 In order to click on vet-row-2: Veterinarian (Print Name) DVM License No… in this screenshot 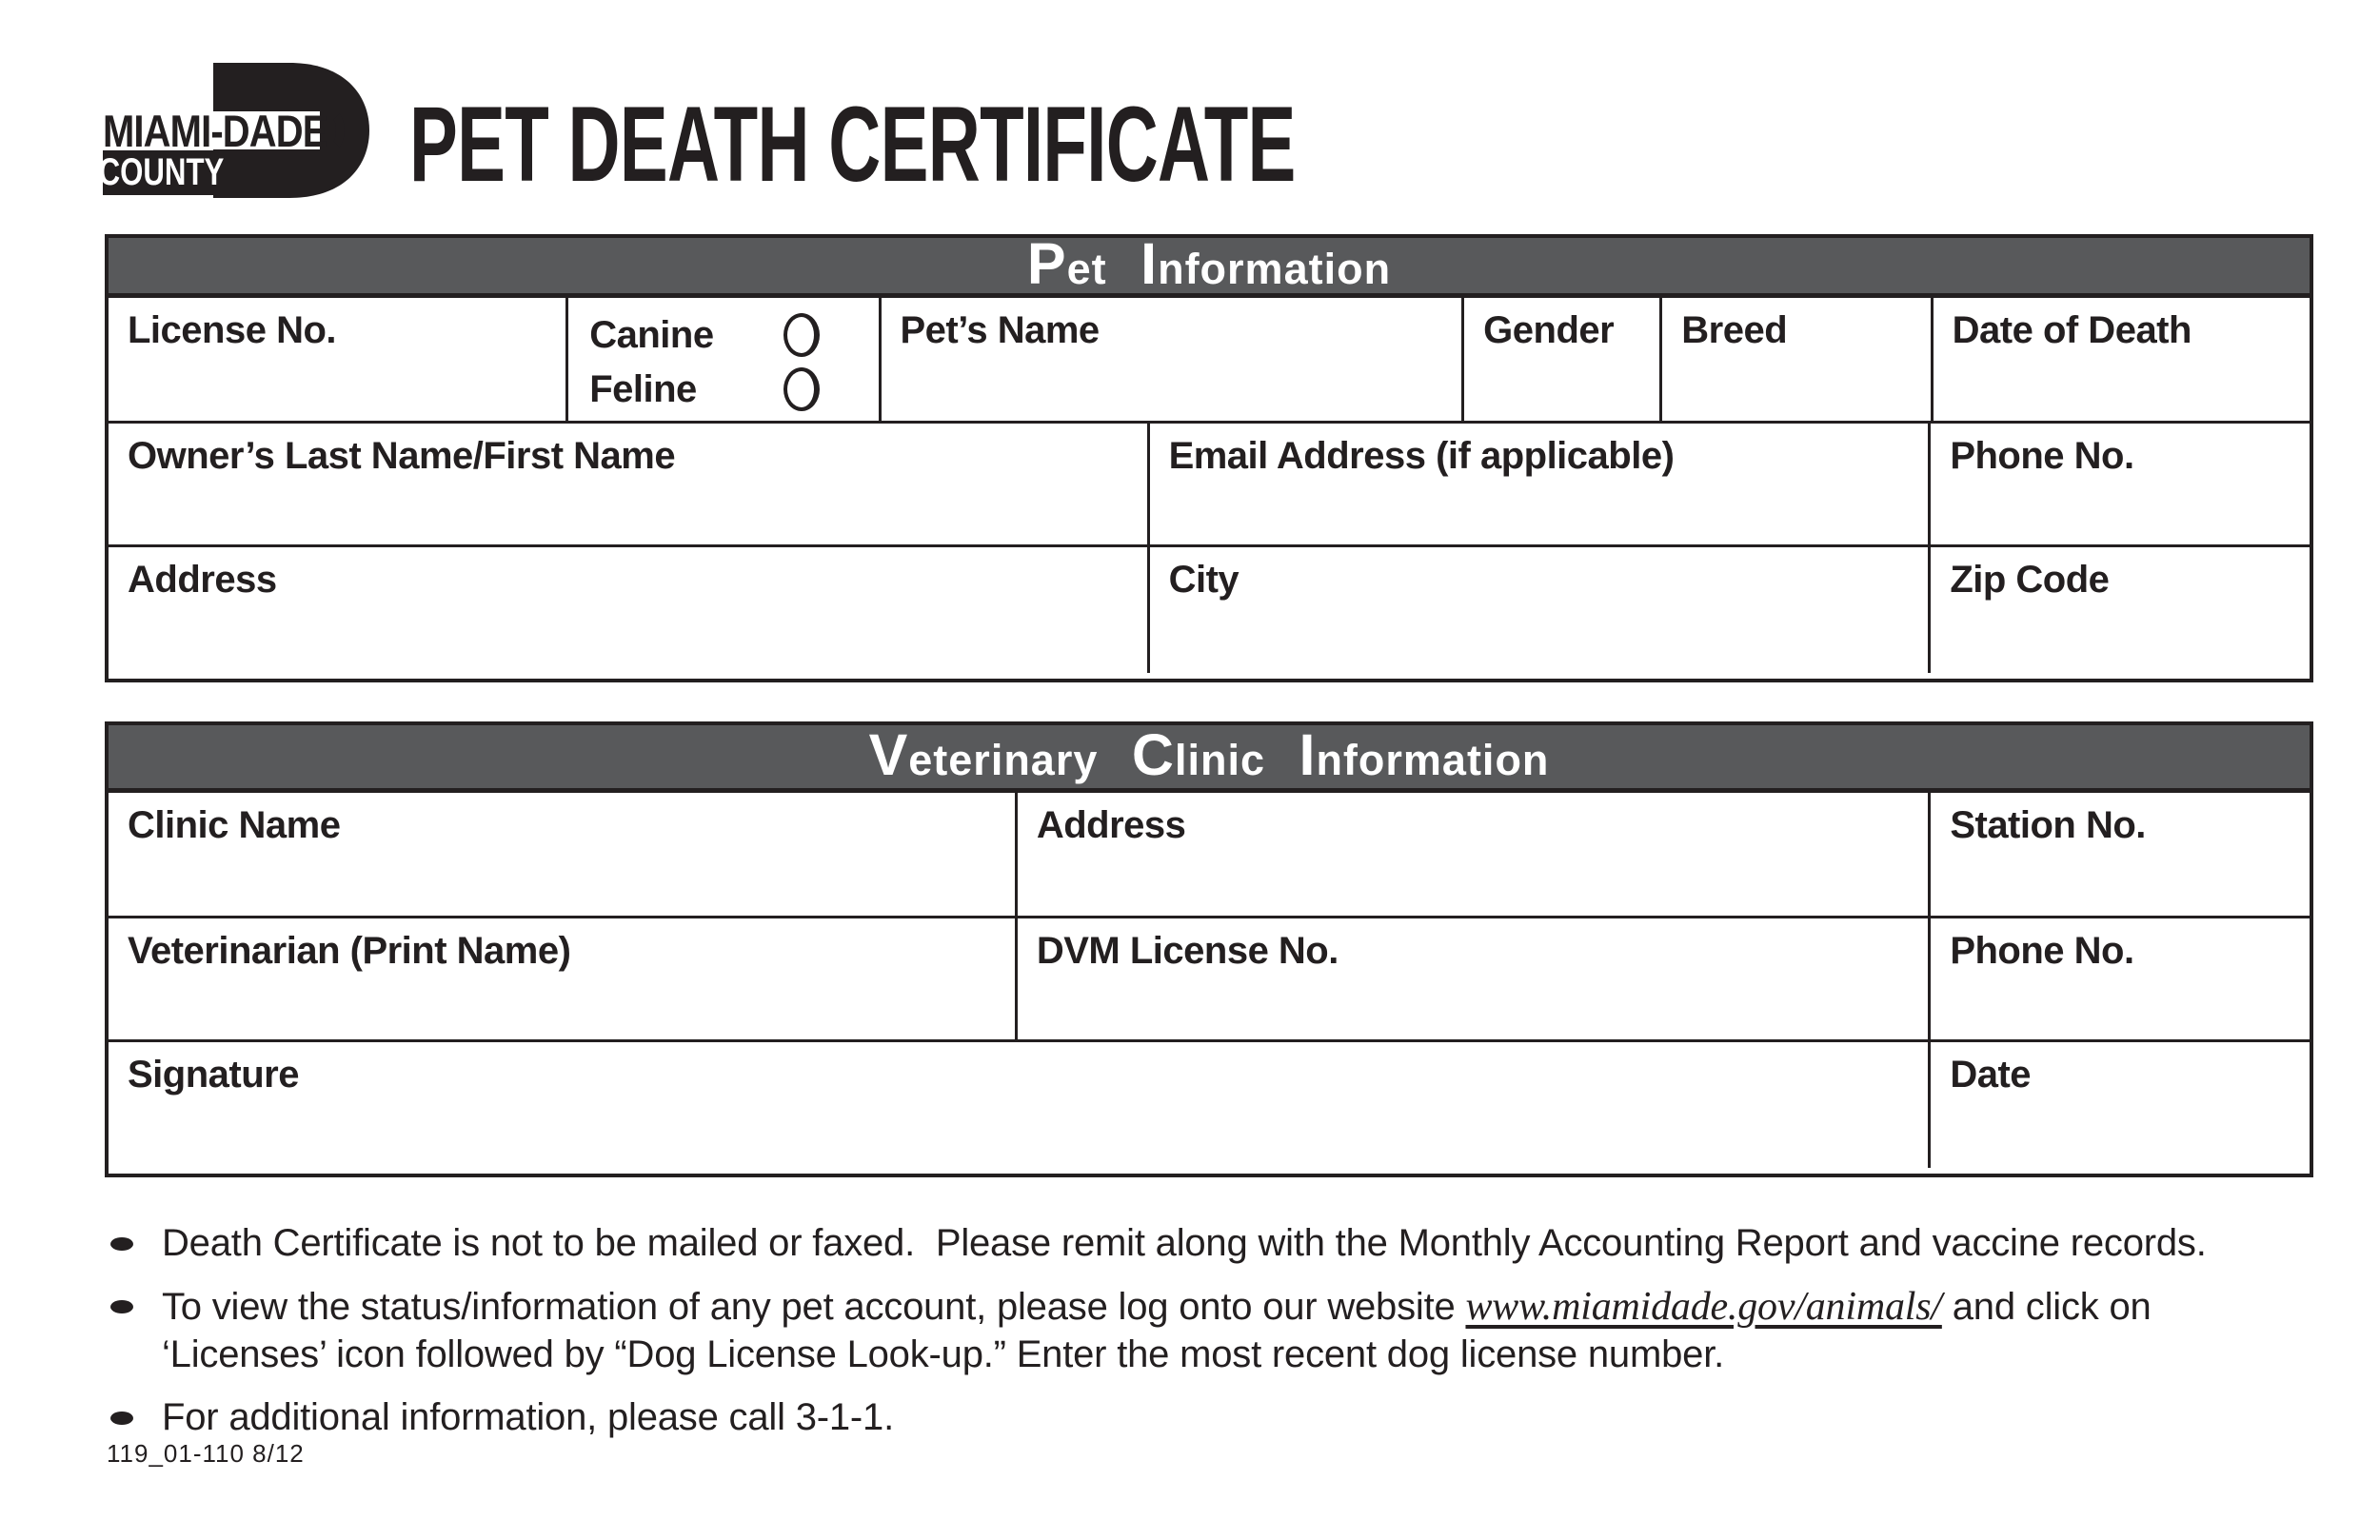, I will do `click(1209, 980)`.